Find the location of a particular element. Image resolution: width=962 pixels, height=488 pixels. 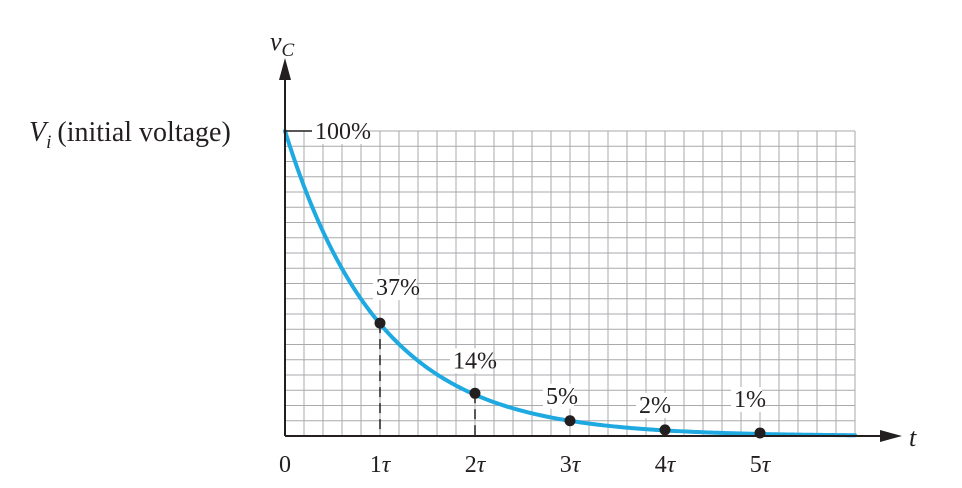

y-axis-label: vC is located at coordinates (282, 44).